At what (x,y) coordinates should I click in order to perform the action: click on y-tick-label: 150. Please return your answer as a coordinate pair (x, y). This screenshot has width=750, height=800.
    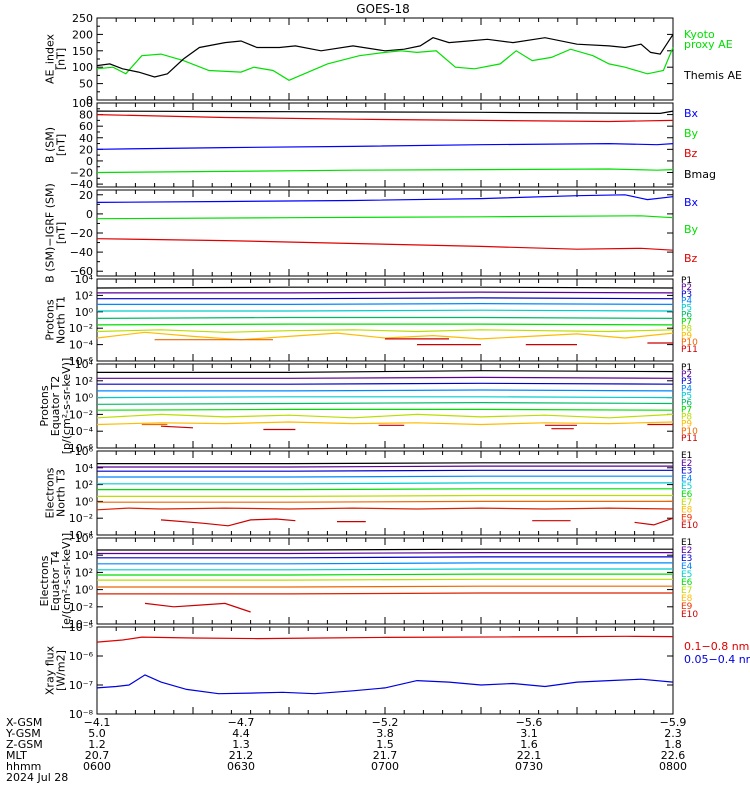
    Looking at the image, I should click on (82, 51).